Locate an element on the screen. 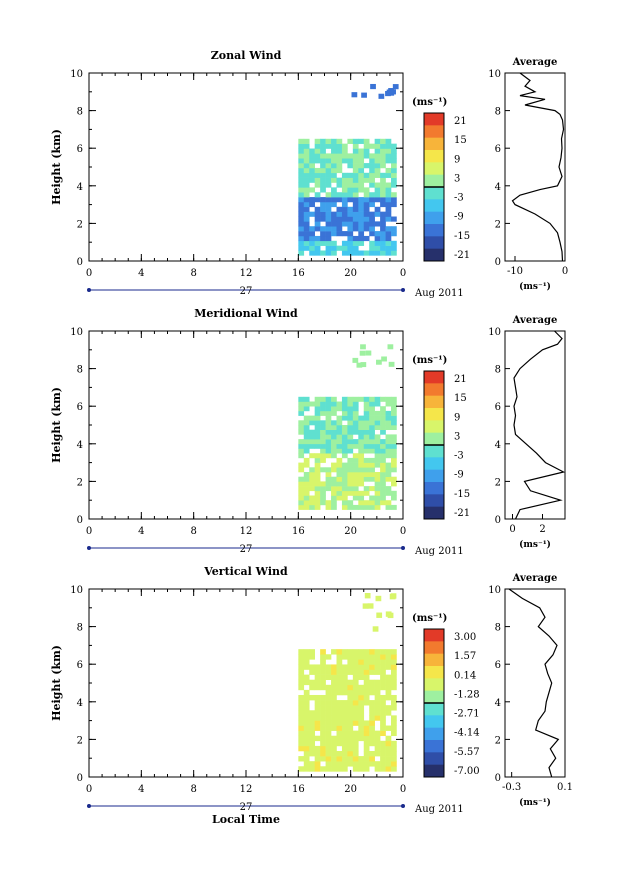 This screenshot has width=620, height=873. colorbar-tick-label: -5.57 is located at coordinates (467, 752).